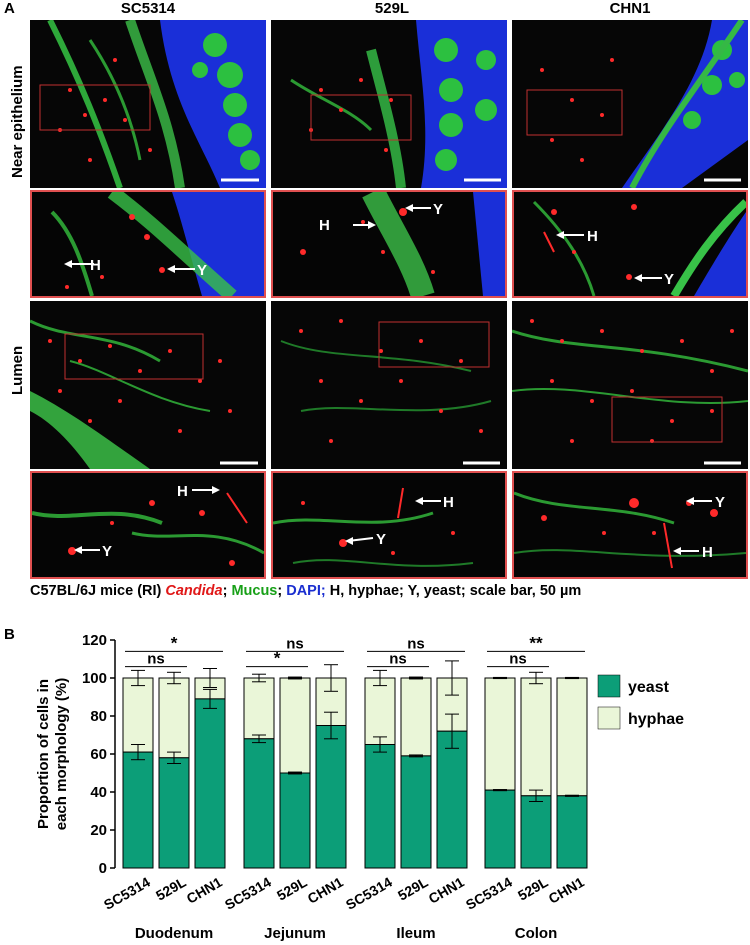 The width and height of the screenshot is (750, 945). What do you see at coordinates (61, 754) in the screenshot?
I see `y-axis-label: each morphology (%)` at bounding box center [61, 754].